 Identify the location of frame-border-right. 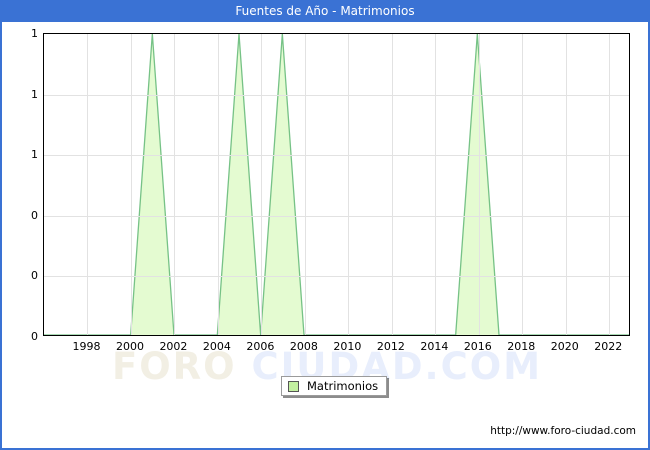
(649, 236).